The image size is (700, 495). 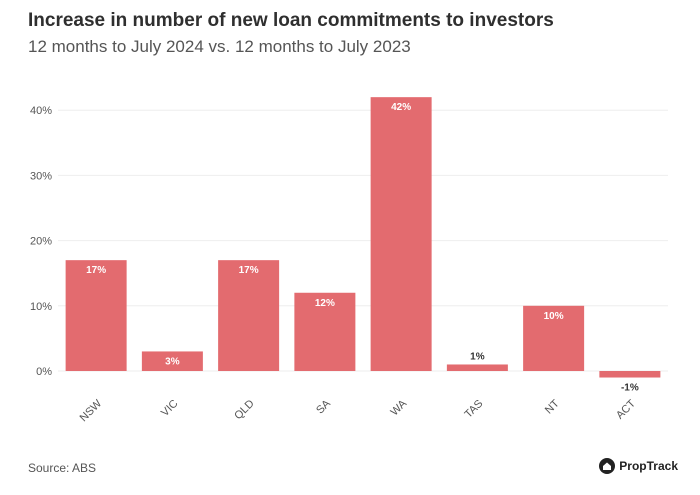 What do you see at coordinates (244, 410) in the screenshot?
I see `x-tick-label-qld: QLD` at bounding box center [244, 410].